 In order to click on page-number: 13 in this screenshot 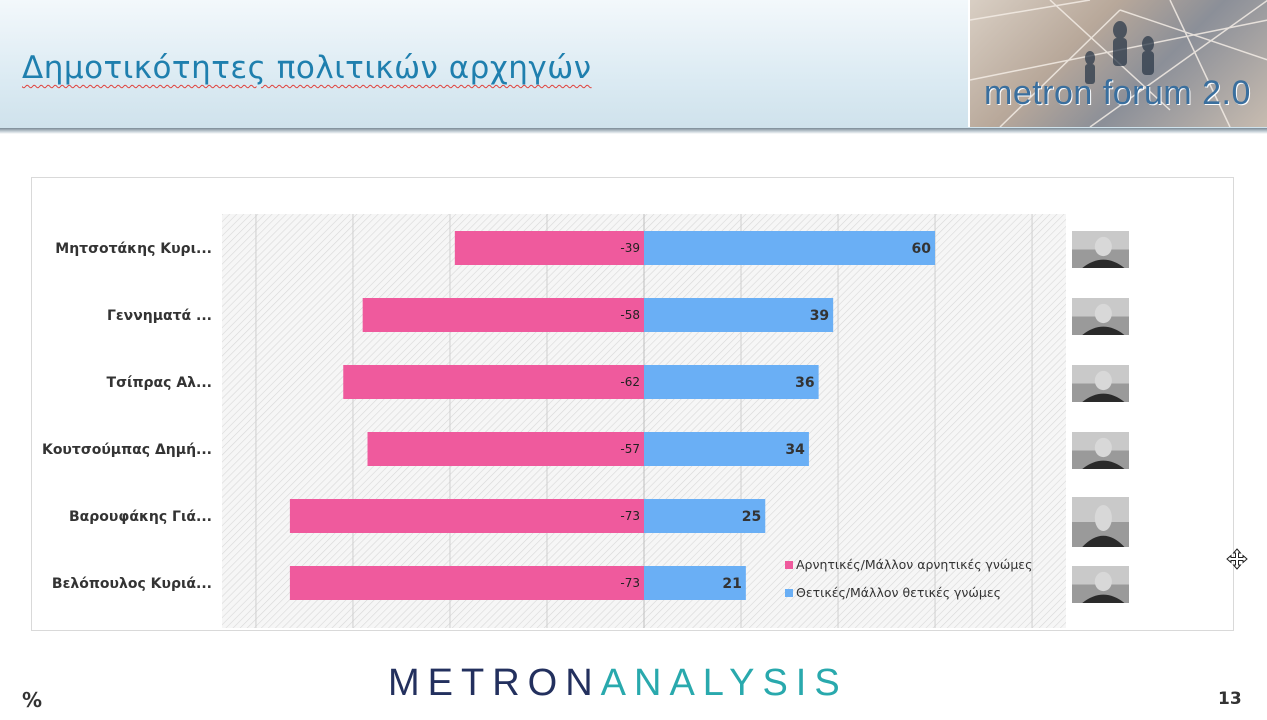, I will do `click(1230, 699)`.